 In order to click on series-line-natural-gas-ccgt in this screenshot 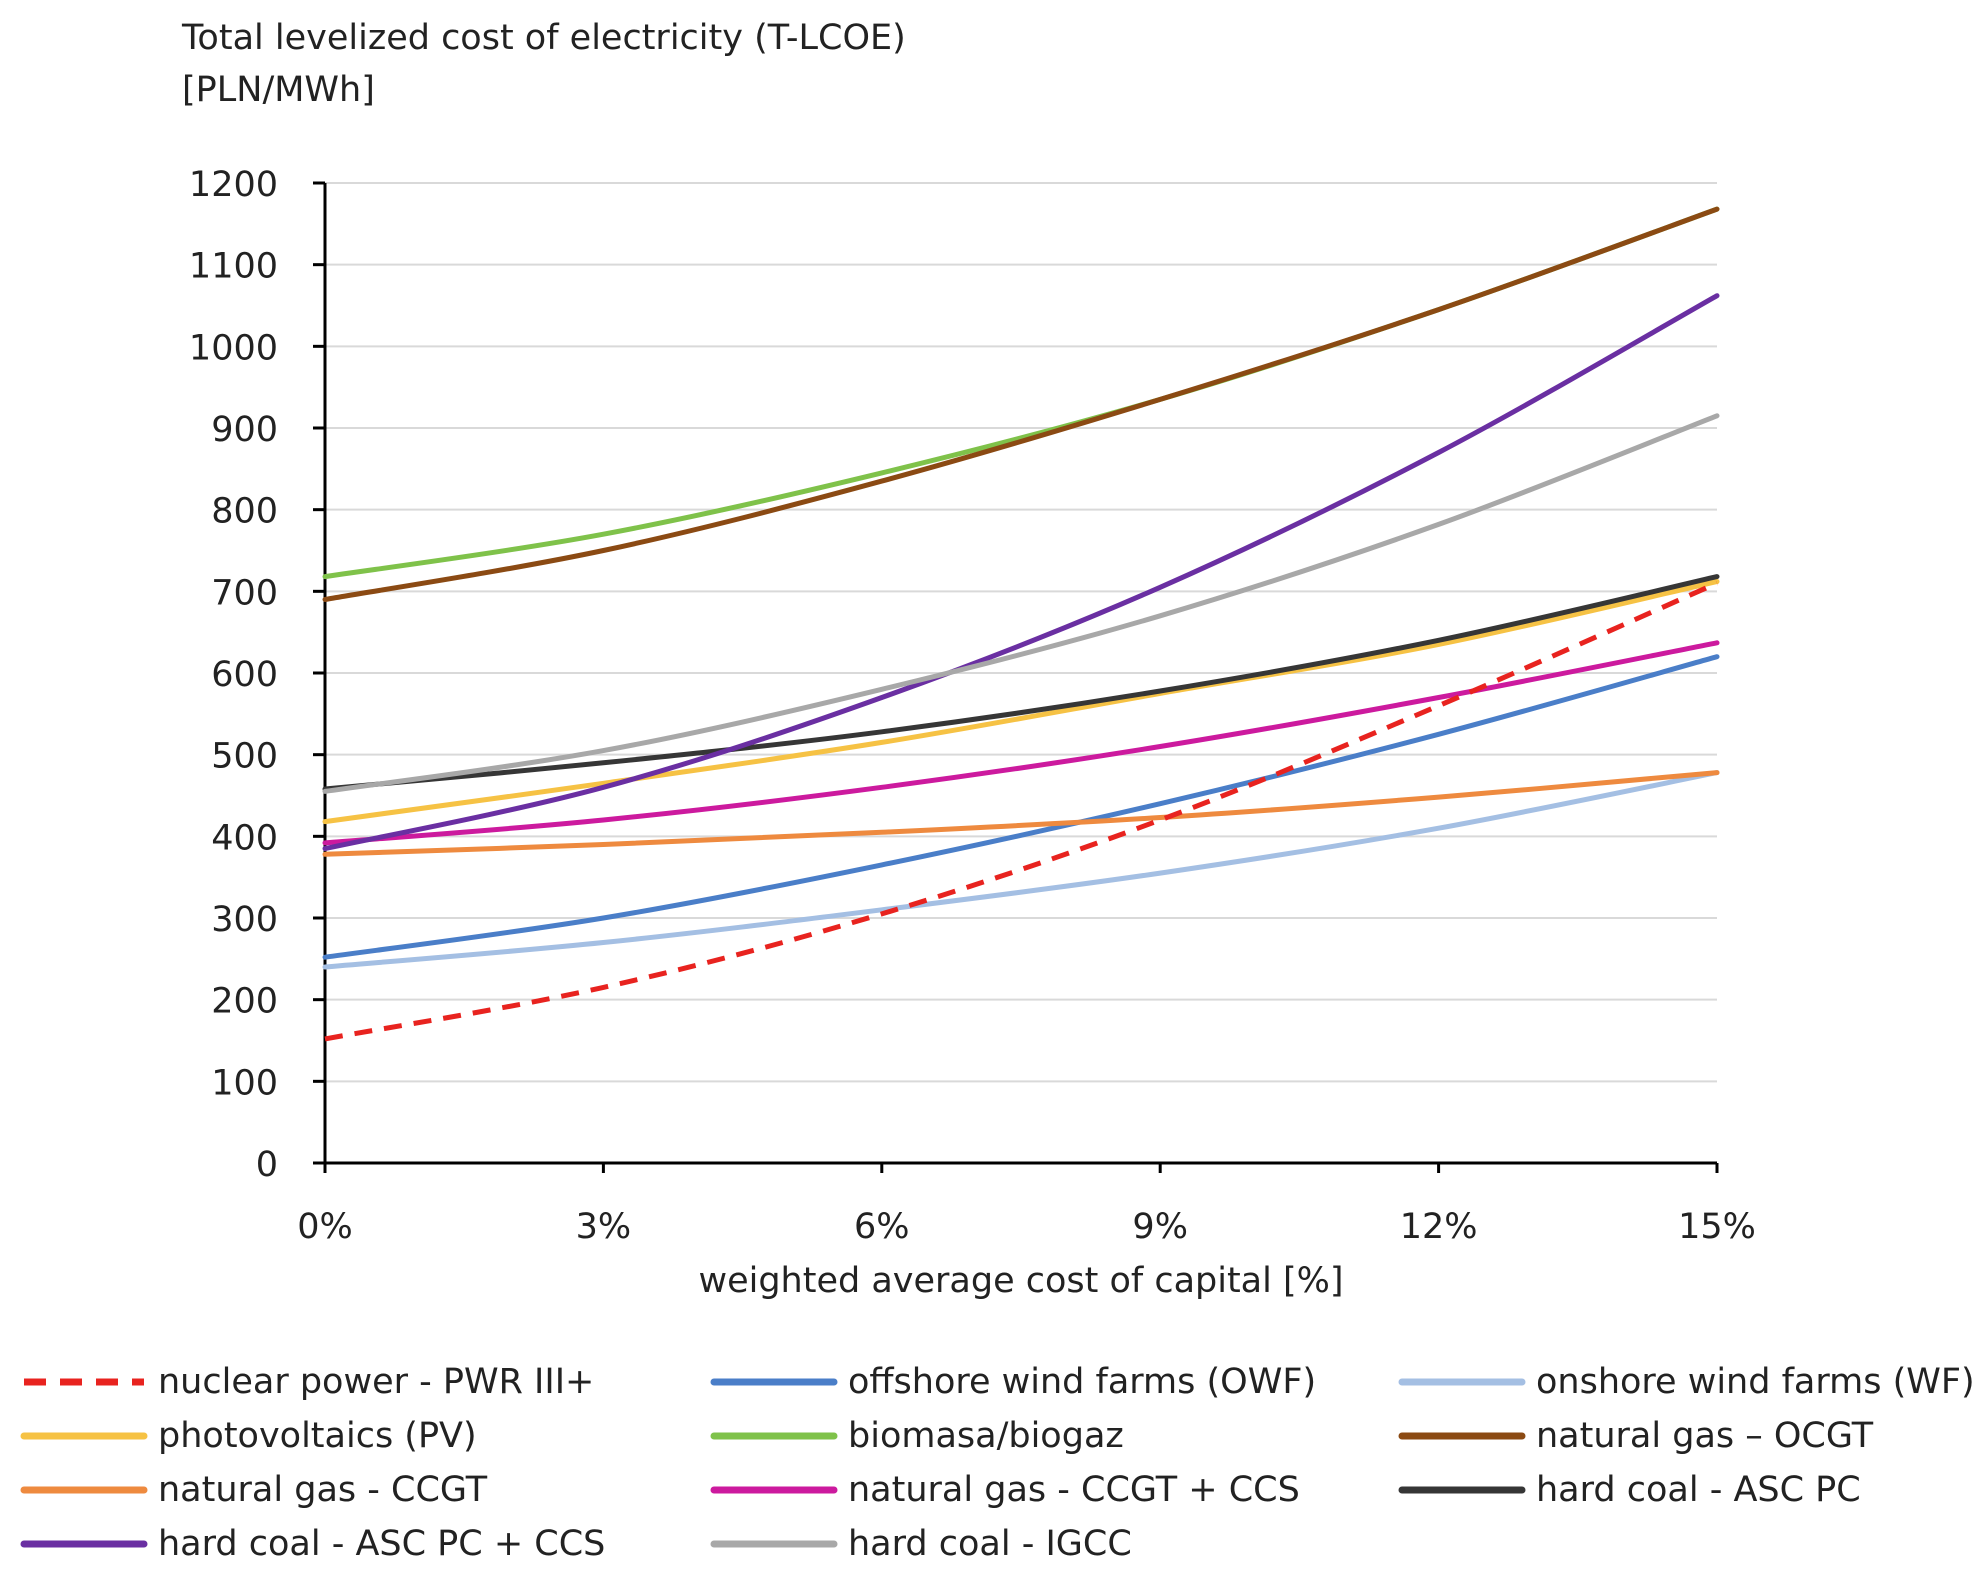, I will do `click(1021, 813)`.